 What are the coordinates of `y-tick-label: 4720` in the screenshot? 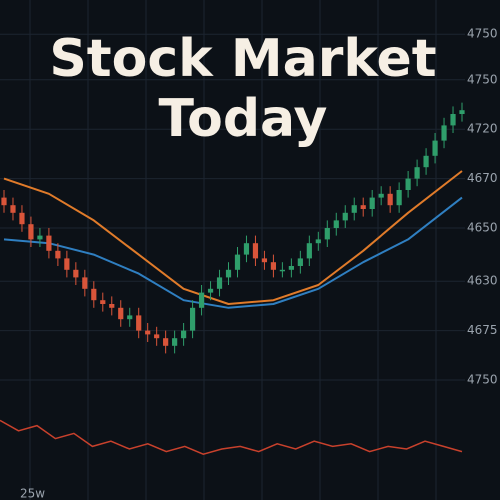 It's located at (482, 129).